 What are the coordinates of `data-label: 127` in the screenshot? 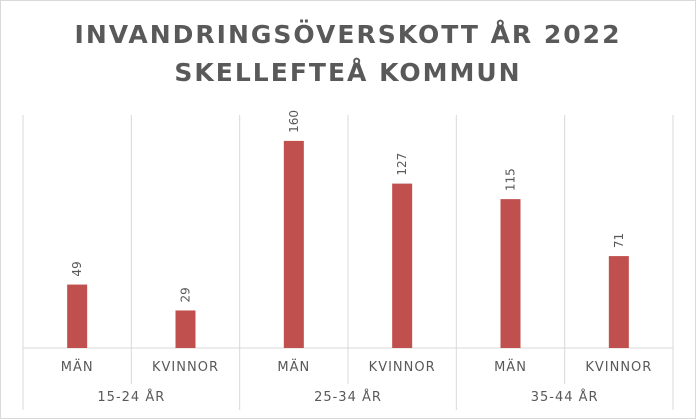 It's located at (402, 164).